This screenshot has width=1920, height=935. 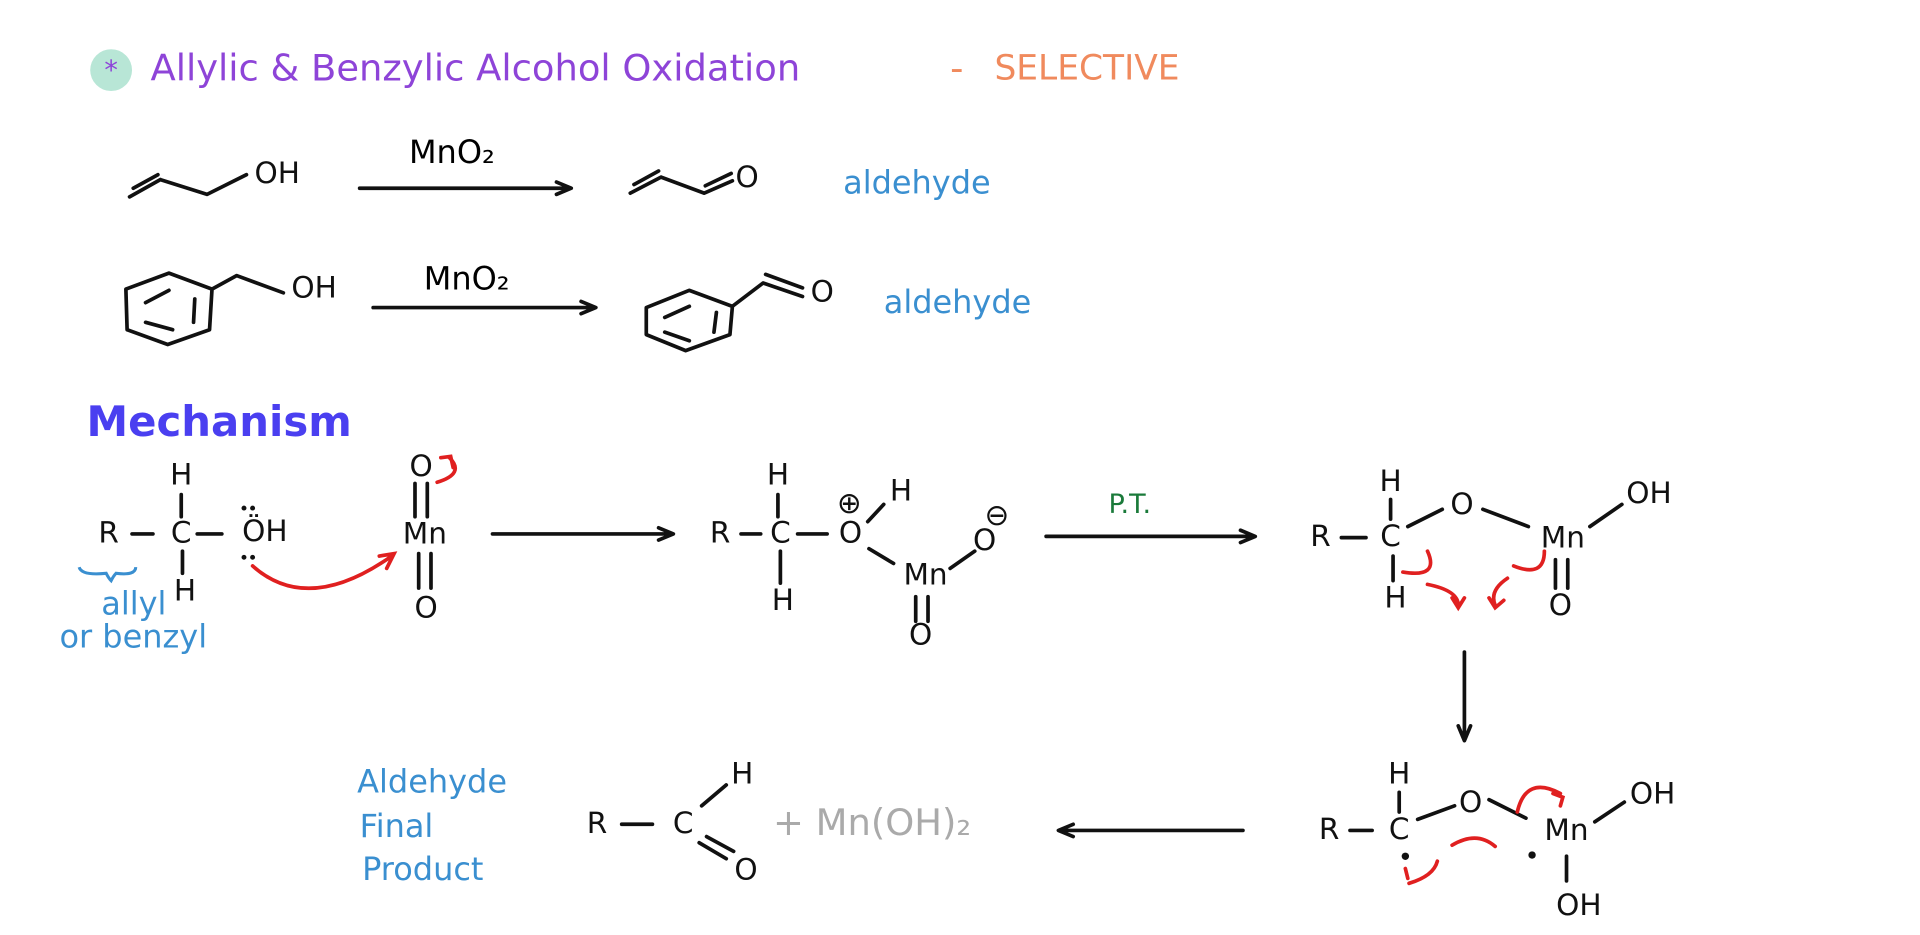 I want to click on final-label: Final, so click(x=397, y=826).